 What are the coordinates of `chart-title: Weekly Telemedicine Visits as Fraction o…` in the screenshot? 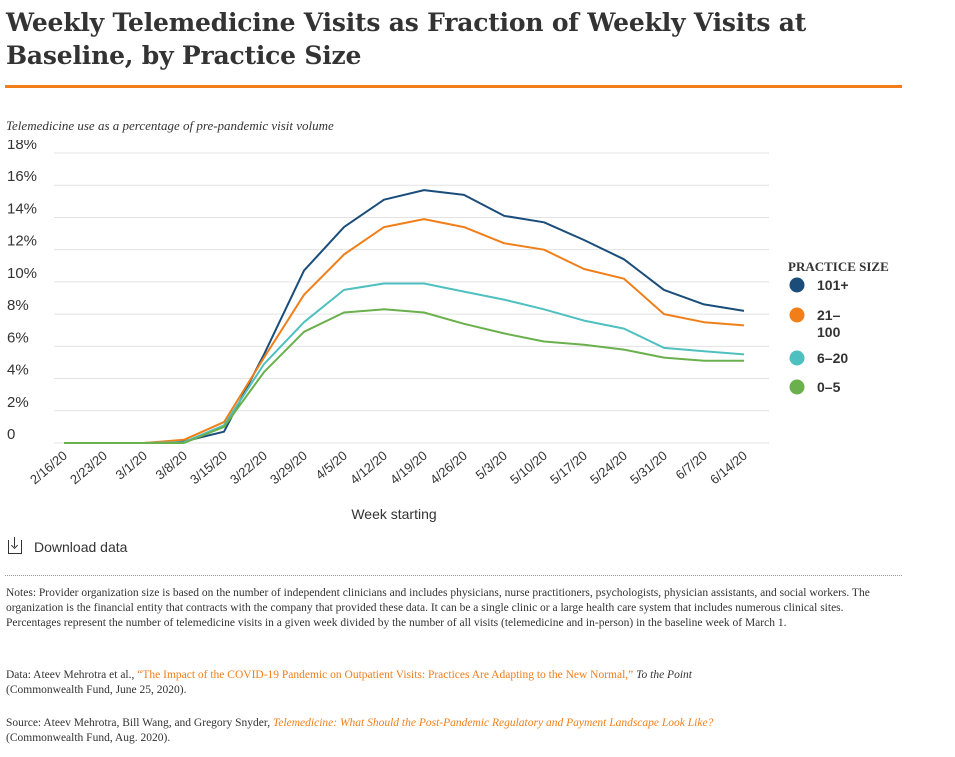 It's located at (406, 39).